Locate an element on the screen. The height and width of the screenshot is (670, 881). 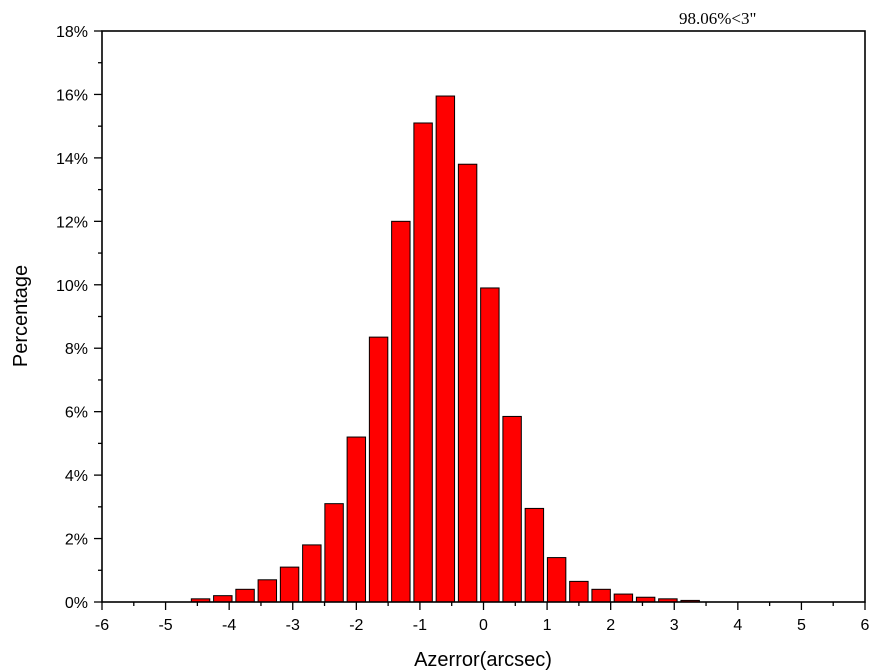
y-tick-label: 2% is located at coordinates (76, 540).